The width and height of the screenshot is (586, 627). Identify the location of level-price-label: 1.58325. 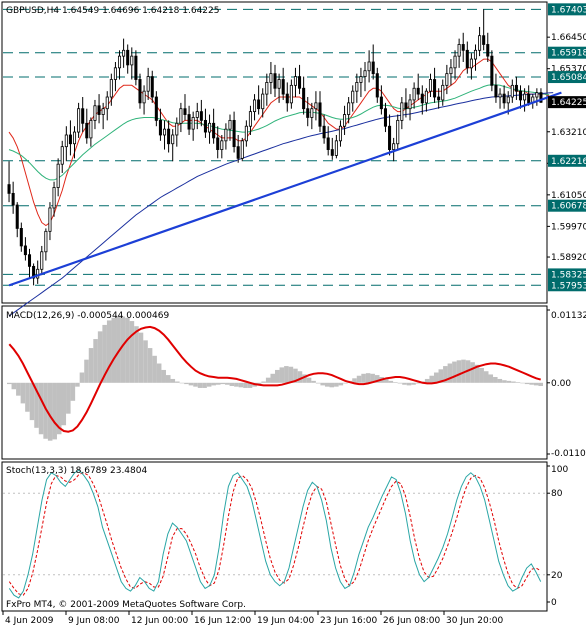
(568, 275).